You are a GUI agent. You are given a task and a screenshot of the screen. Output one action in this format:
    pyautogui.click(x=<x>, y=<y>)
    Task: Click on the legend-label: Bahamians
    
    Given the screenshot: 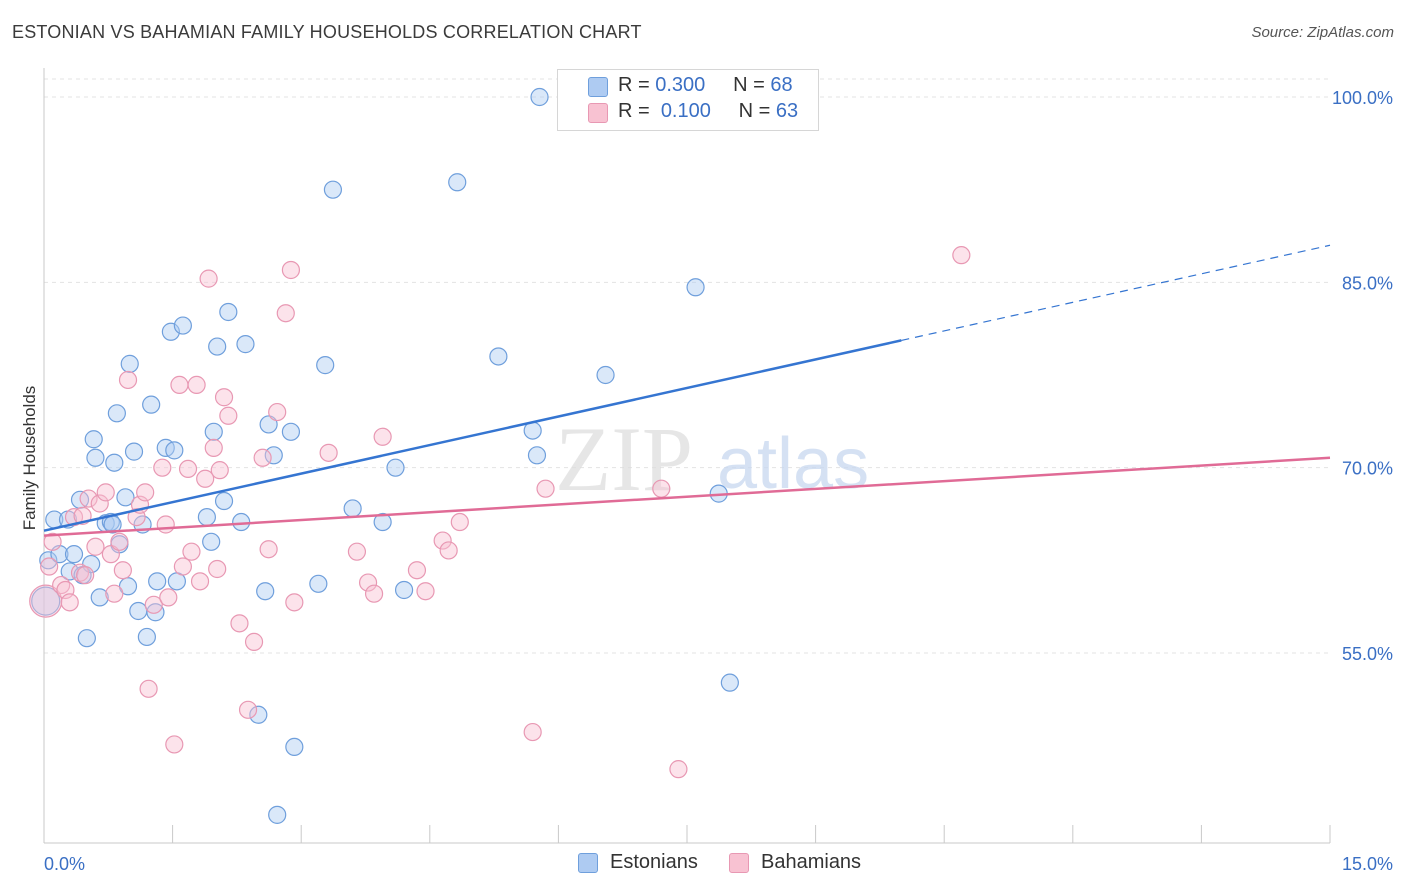 What is the action you would take?
    pyautogui.click(x=811, y=862)
    